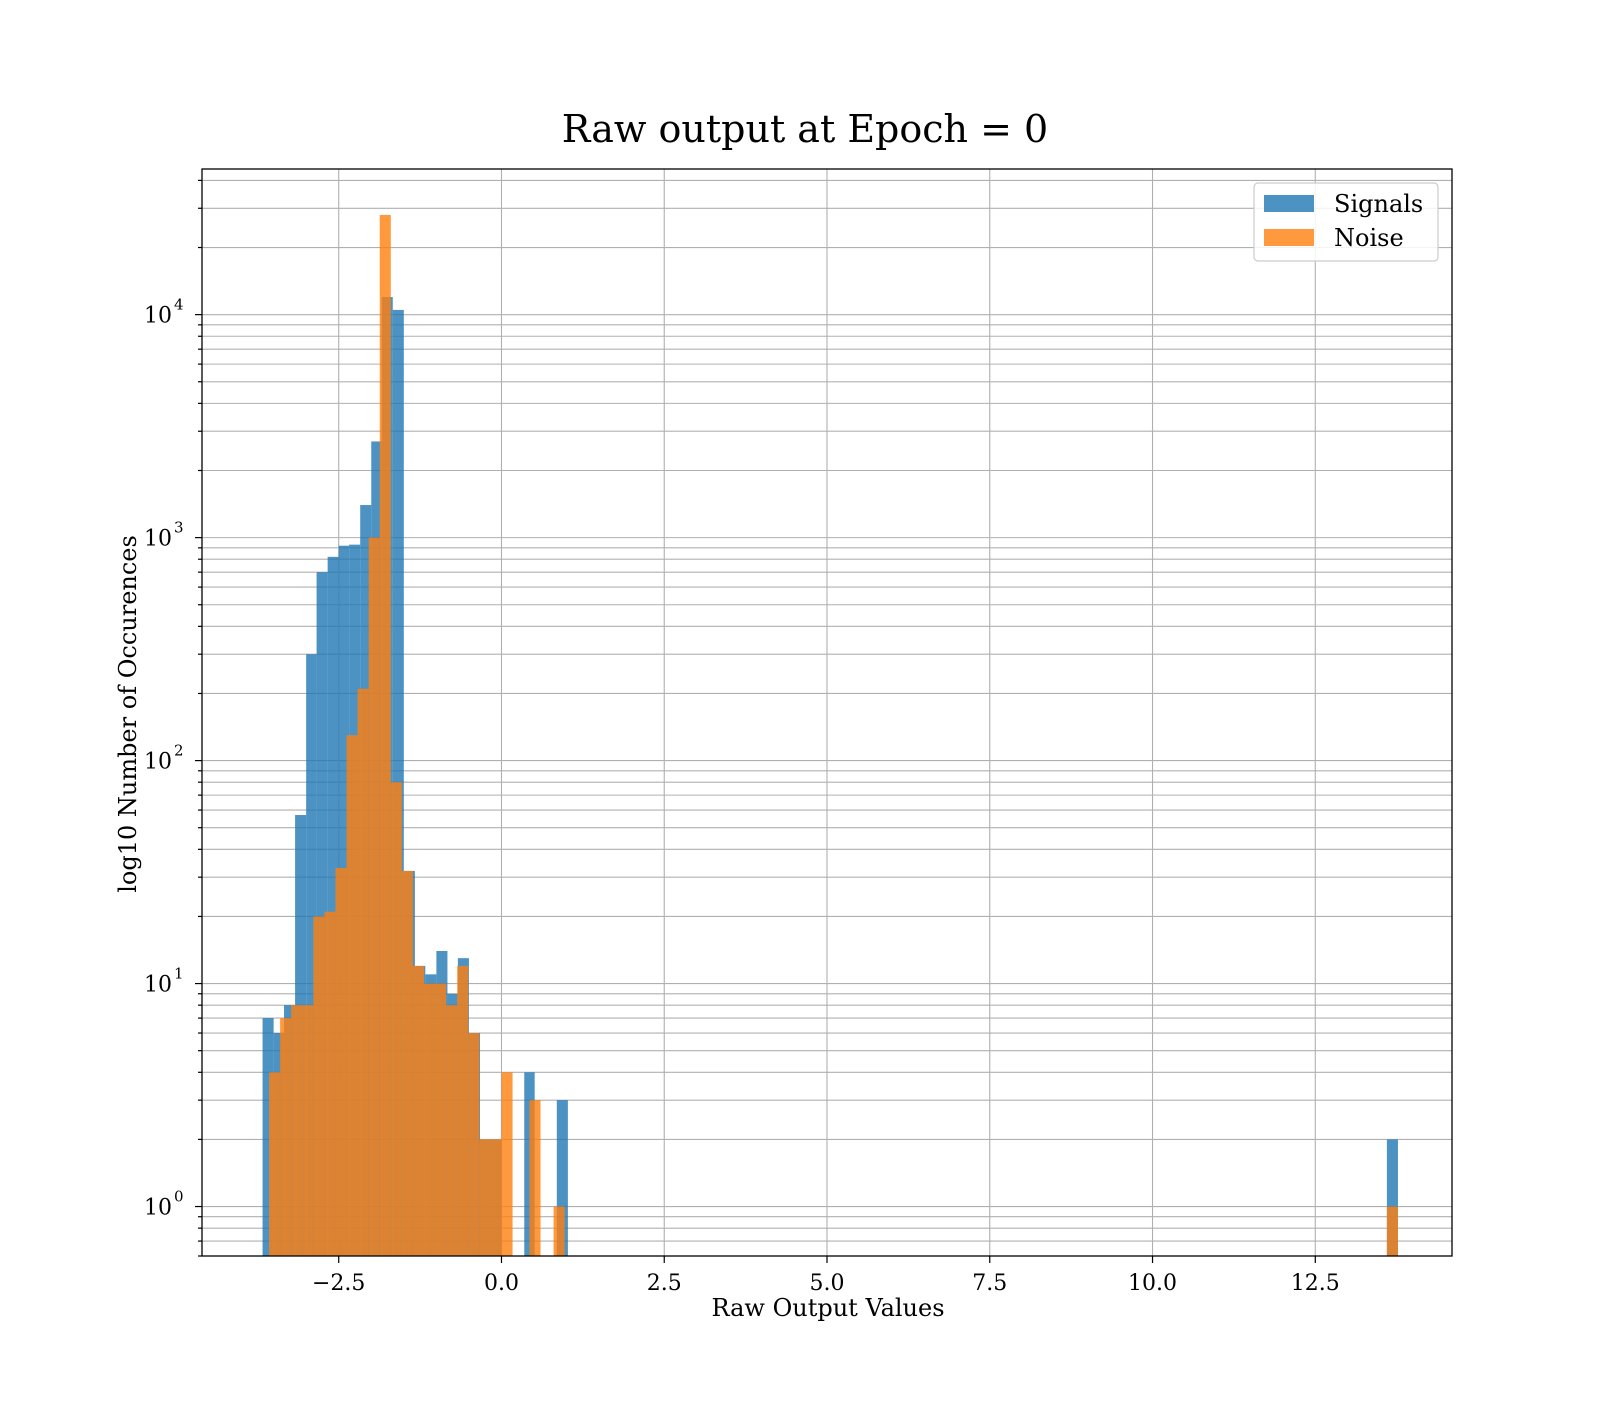 This screenshot has height=1404, width=1600. I want to click on x-axis-label: Raw Output Values, so click(827, 1308).